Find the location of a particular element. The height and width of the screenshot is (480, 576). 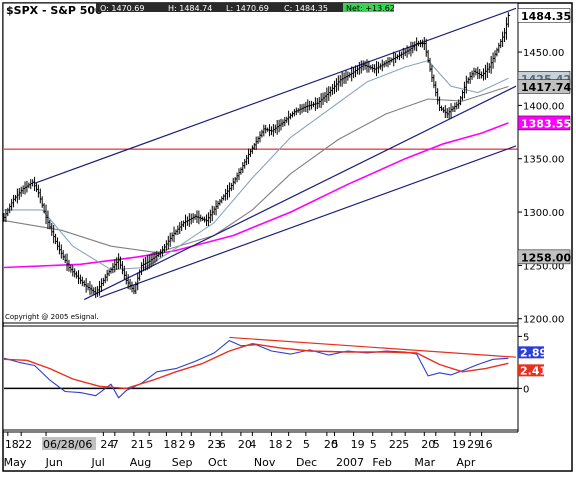

date-tick-label: 16 is located at coordinates (486, 444).